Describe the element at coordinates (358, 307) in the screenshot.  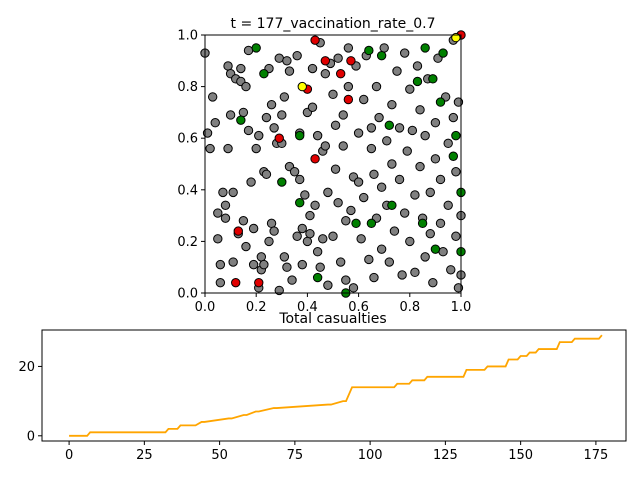
I see `scatter-x-tick-label: 0.6` at that location.